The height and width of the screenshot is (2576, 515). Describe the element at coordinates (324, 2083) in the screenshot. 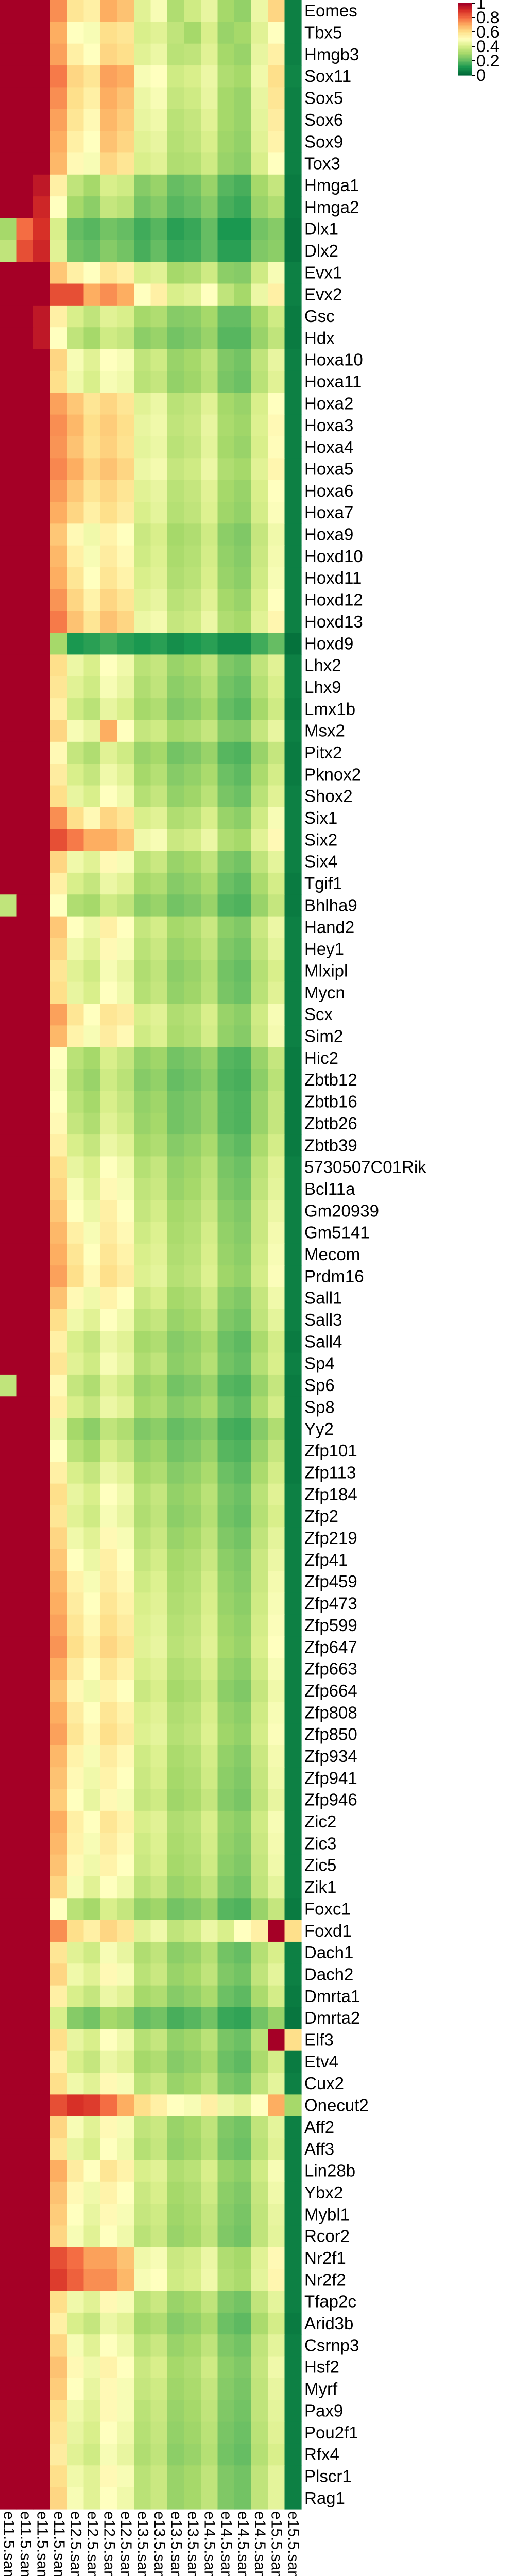

I see `row-label: Cux2` at that location.